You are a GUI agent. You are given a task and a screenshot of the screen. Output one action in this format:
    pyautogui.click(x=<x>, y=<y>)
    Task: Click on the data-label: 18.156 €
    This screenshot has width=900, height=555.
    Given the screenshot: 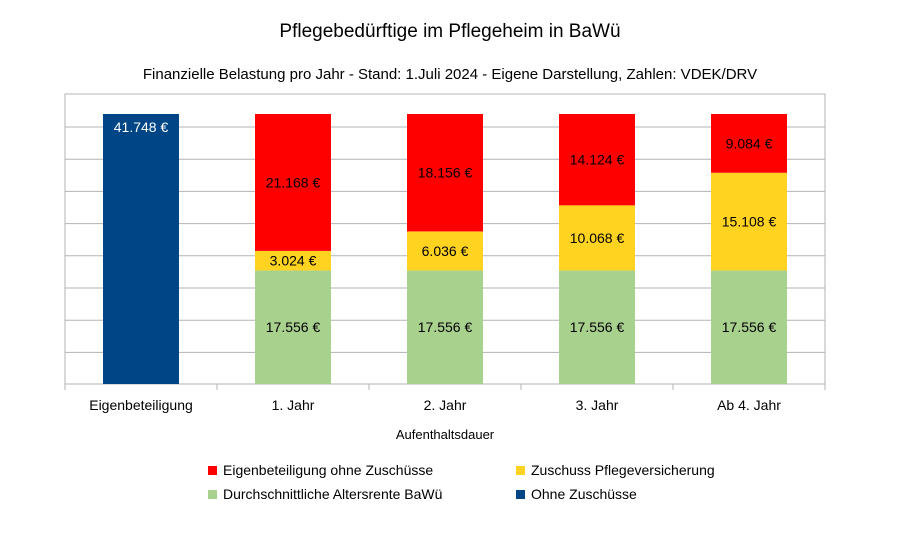 What is the action you would take?
    pyautogui.click(x=445, y=173)
    